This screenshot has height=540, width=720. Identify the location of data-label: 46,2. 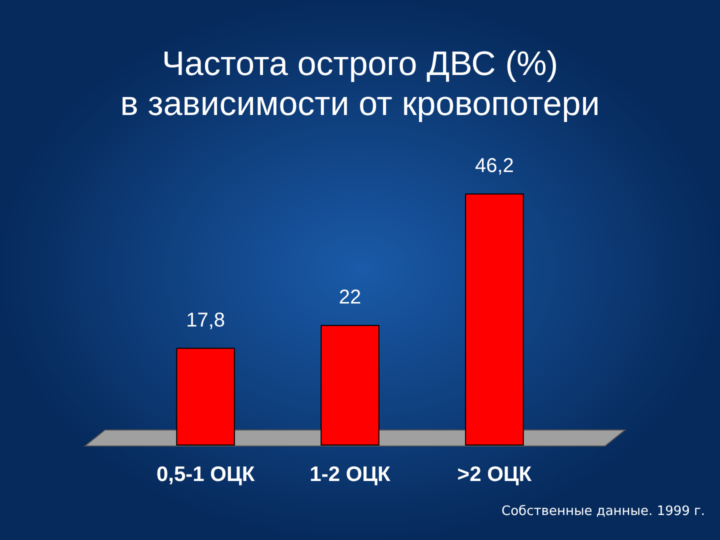
(494, 166).